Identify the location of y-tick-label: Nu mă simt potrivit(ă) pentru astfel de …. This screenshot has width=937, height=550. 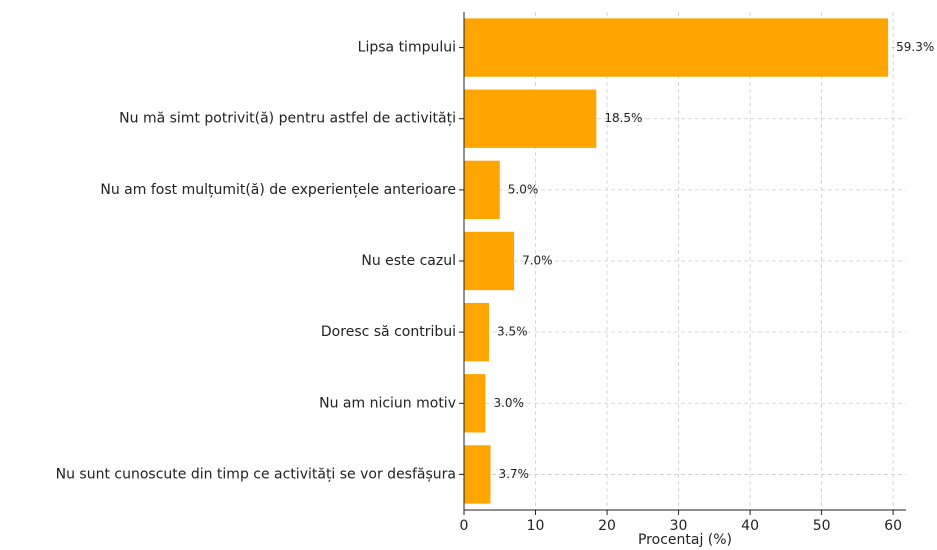
(287, 119).